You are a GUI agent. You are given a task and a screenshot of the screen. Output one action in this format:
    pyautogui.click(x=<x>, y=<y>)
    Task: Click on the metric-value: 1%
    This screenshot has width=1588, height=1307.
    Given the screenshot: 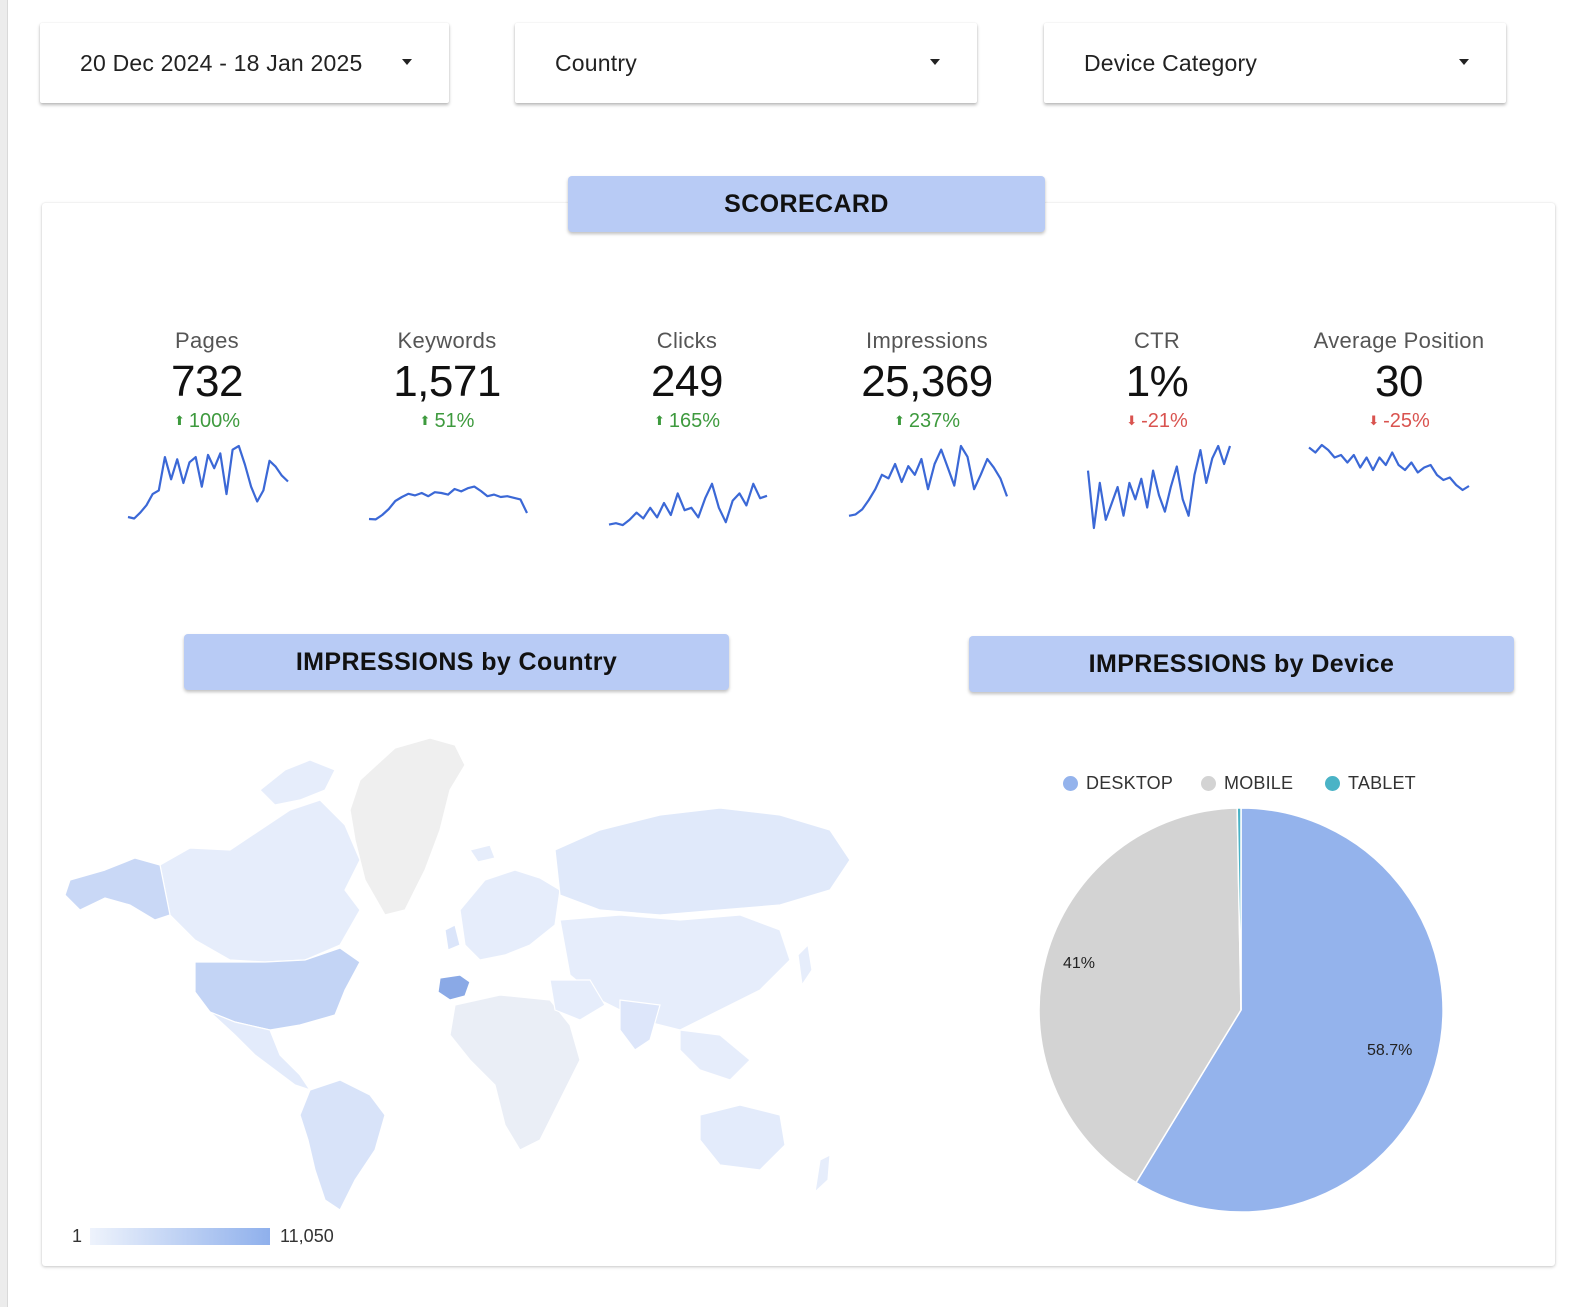 What is the action you would take?
    pyautogui.click(x=1157, y=381)
    